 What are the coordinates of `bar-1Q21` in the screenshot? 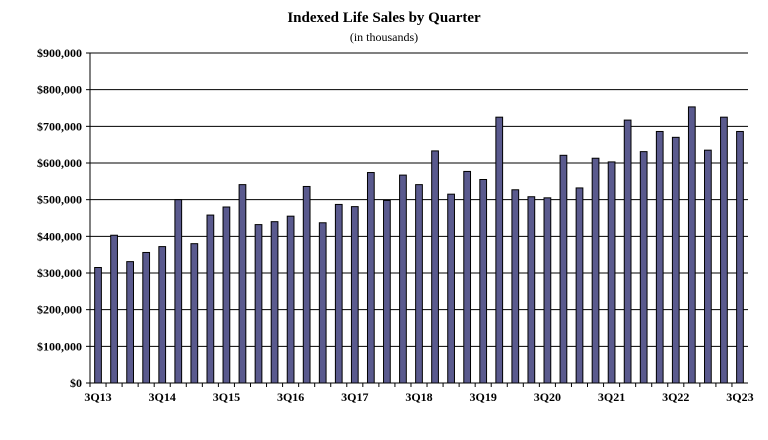 It's located at (579, 285).